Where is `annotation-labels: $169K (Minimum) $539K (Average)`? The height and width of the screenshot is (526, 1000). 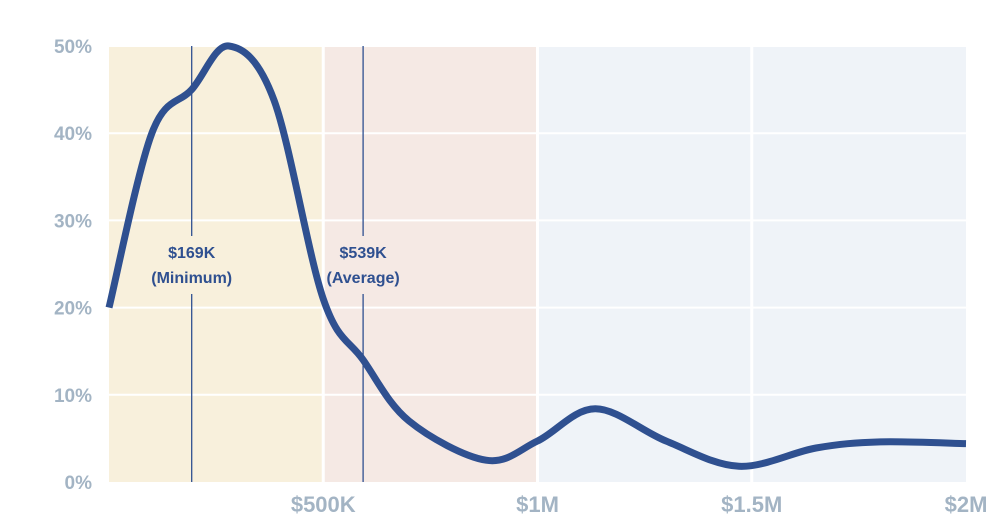
annotation-labels: $169K (Minimum) $539K (Average) is located at coordinates (275, 266).